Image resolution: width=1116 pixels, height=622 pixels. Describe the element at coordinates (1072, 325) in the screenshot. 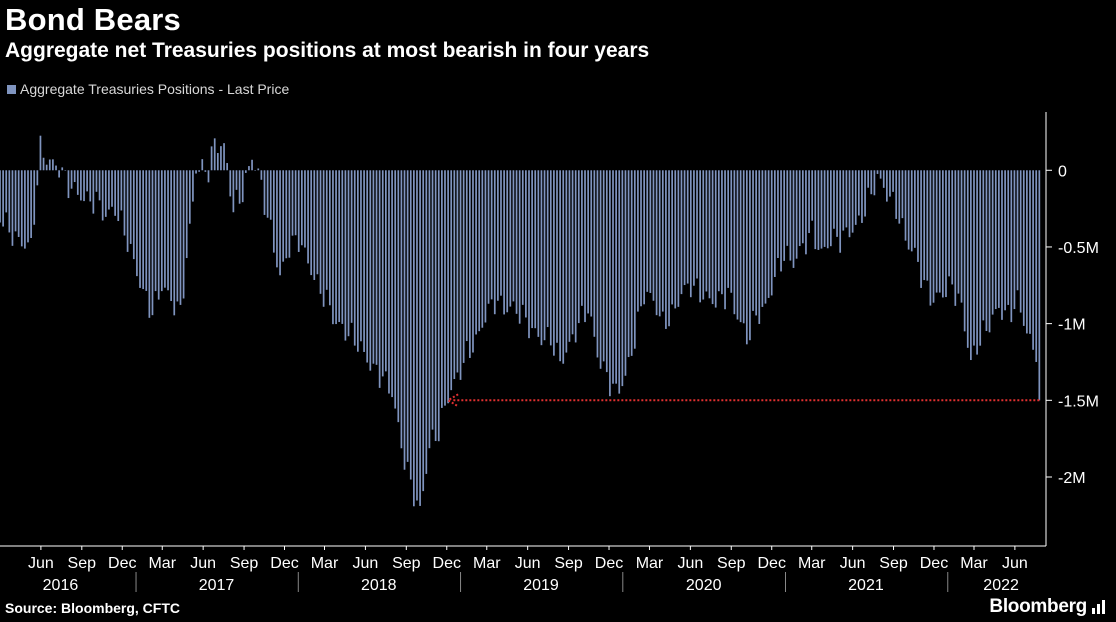

I see `y-tick-label: -1M` at that location.